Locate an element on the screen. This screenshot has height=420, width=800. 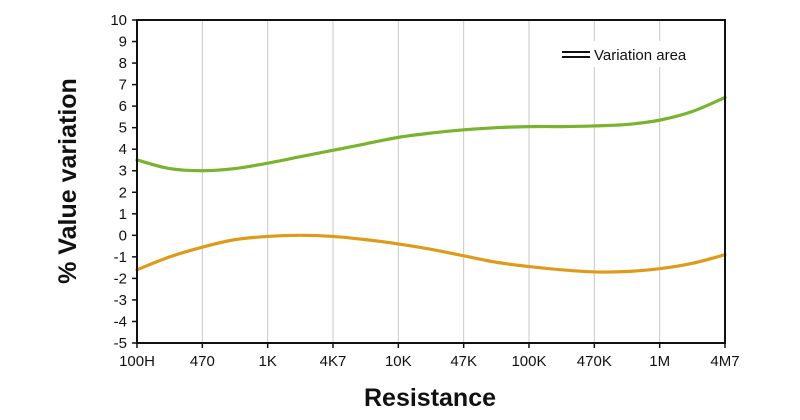
x-tick-label: 4K7 is located at coordinates (333, 361).